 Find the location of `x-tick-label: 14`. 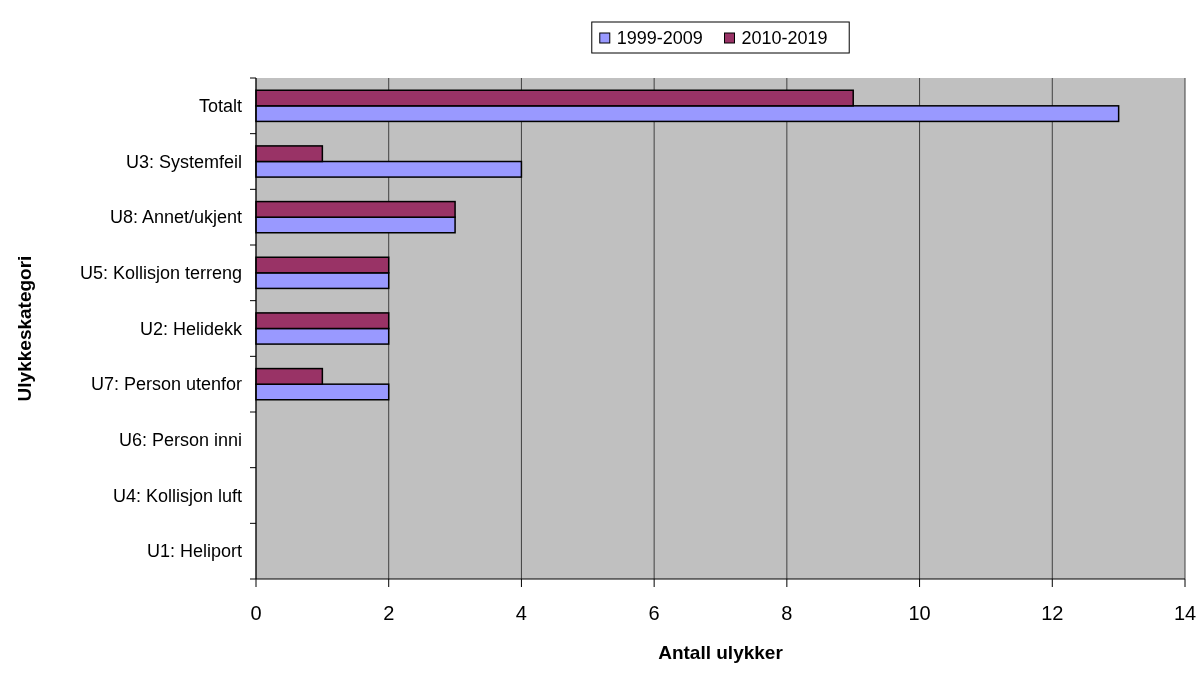

x-tick-label: 14 is located at coordinates (1185, 613).